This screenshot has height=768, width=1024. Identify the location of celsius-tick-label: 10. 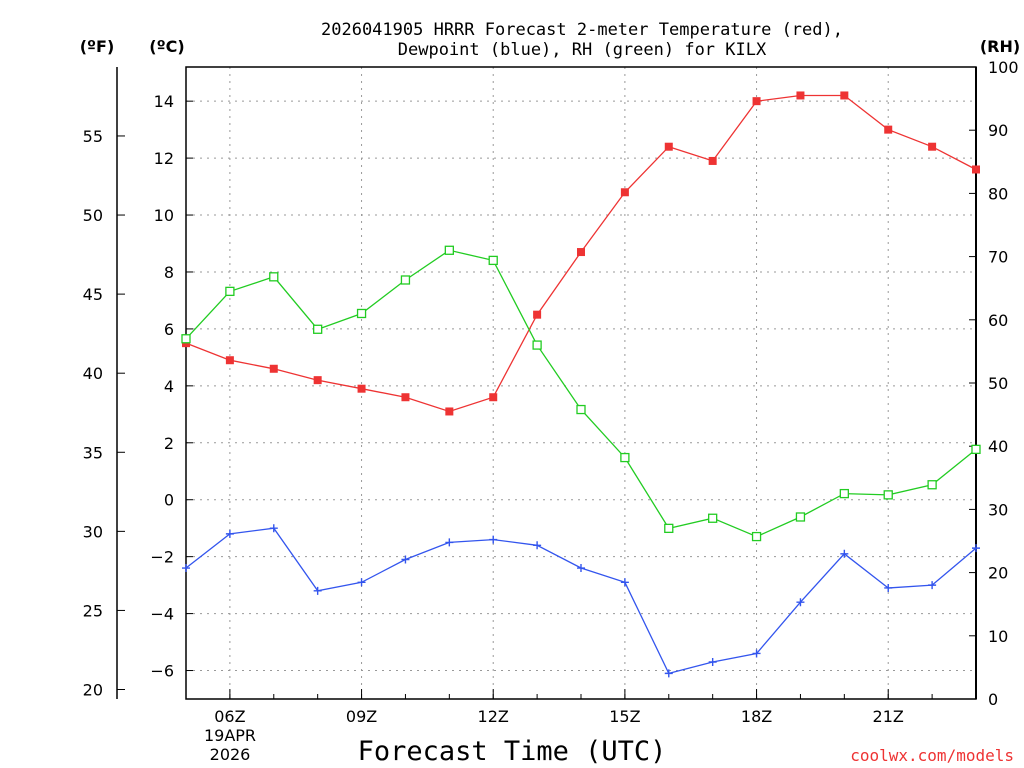
(164, 215).